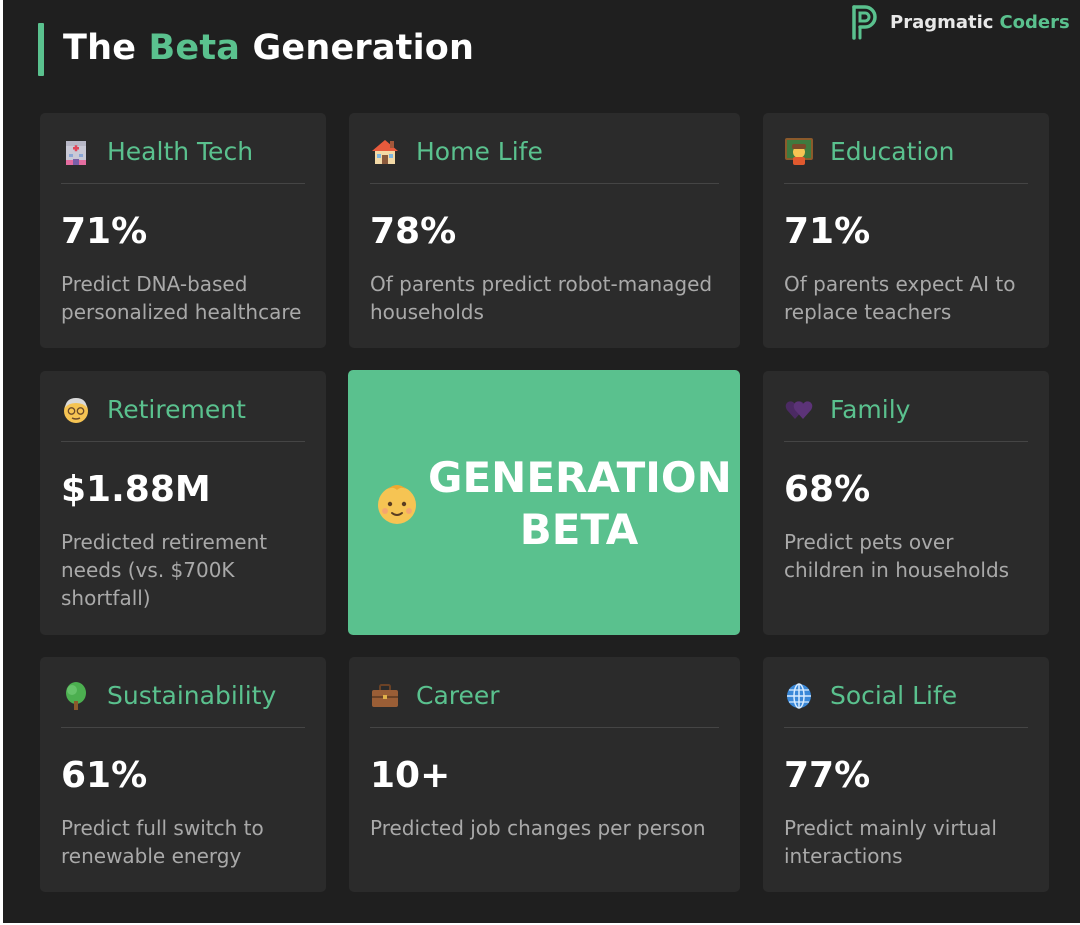 Image resolution: width=1080 pixels, height=925 pixels. I want to click on card-header: Retirement, so click(183, 417).